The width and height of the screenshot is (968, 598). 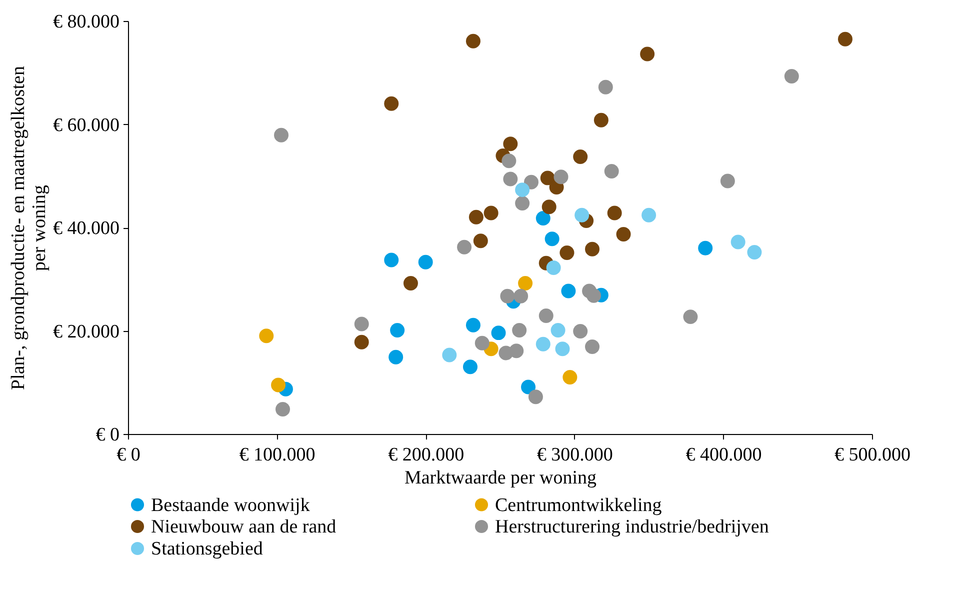 What do you see at coordinates (574, 455) in the screenshot?
I see `x-tick-label: € 300.000` at bounding box center [574, 455].